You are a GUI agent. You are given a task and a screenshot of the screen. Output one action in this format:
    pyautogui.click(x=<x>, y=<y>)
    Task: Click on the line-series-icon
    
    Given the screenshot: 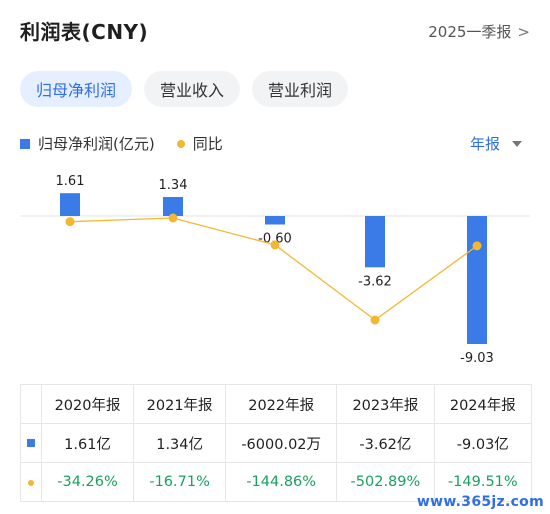 What is the action you would take?
    pyautogui.click(x=31, y=483)
    